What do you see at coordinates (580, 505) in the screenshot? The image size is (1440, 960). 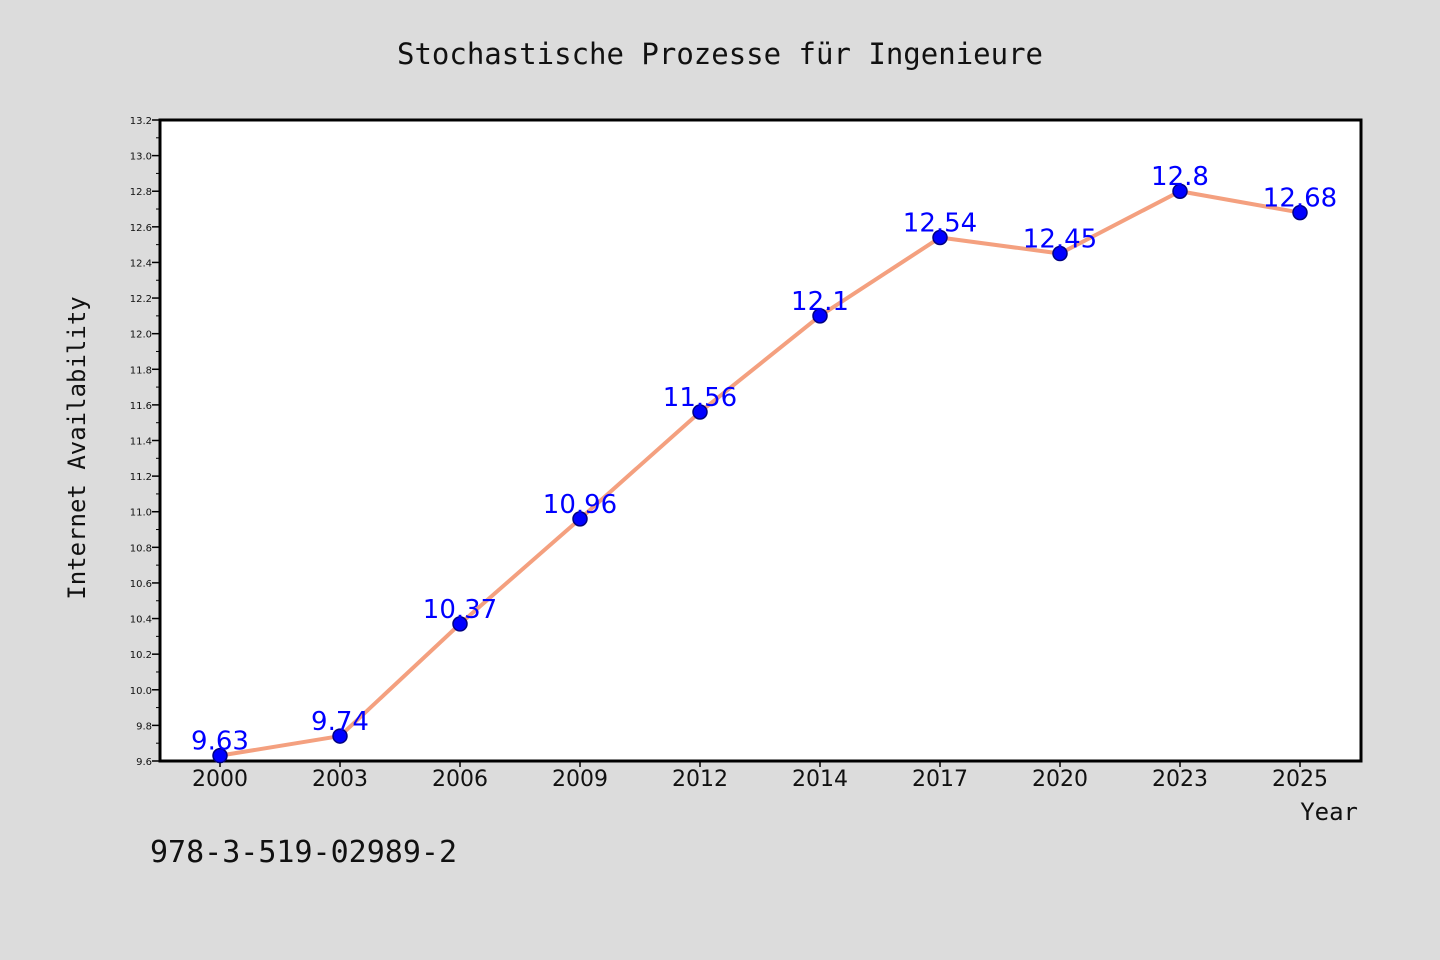 I see `data-label: 10.96` at bounding box center [580, 505].